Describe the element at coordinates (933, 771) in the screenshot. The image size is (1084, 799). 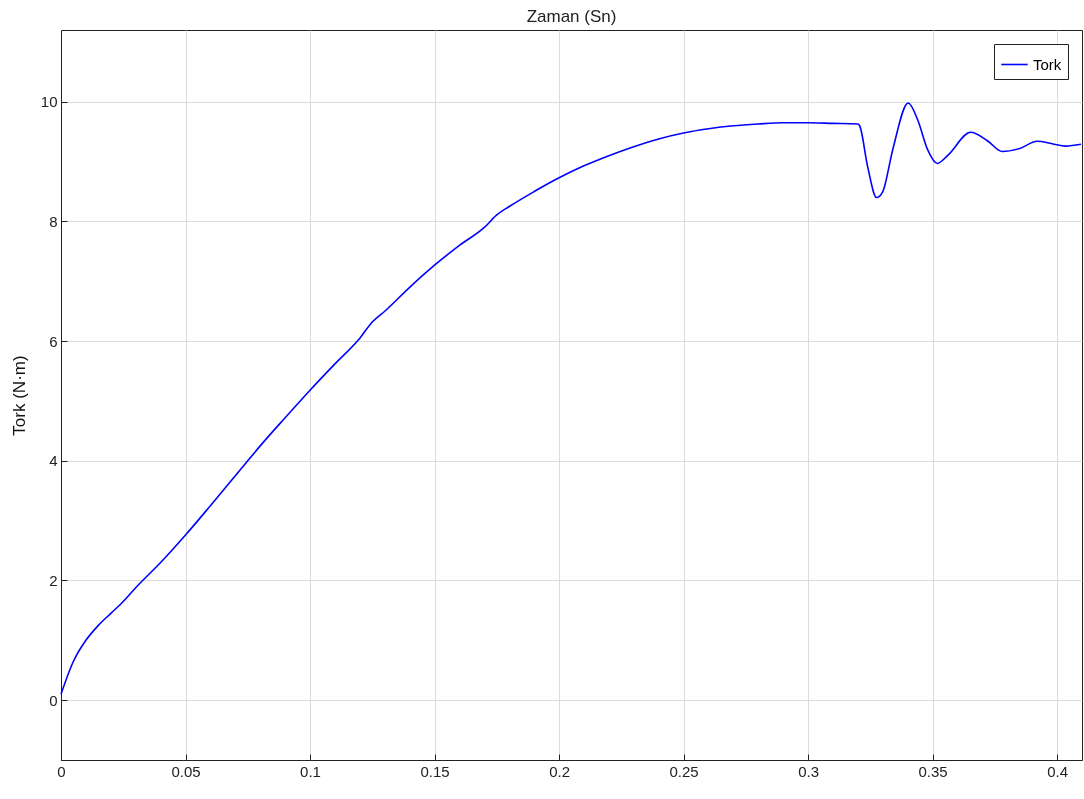
I see `x-tick-label: 0.35` at that location.